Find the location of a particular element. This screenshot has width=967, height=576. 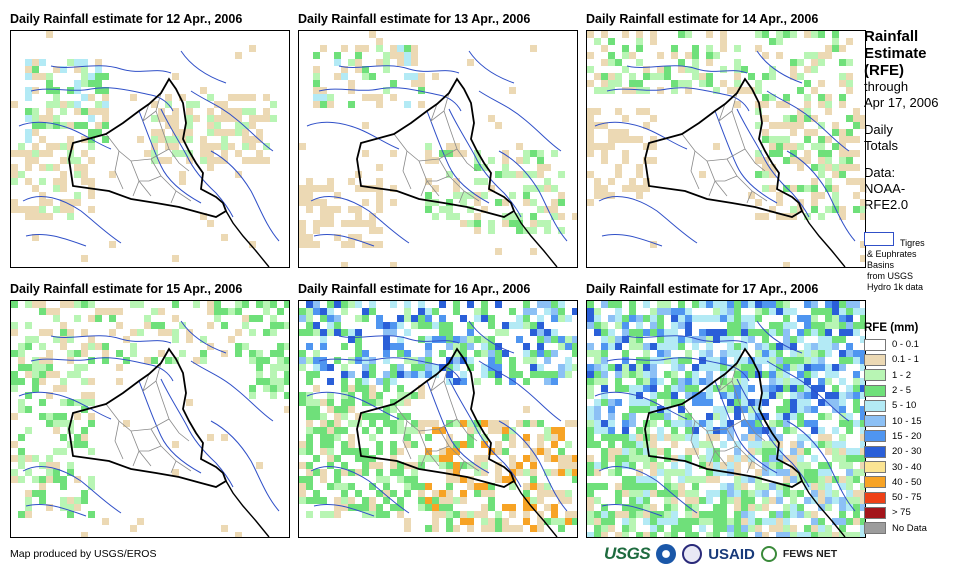

legend-item: 0.1 - 1 is located at coordinates (914, 359).